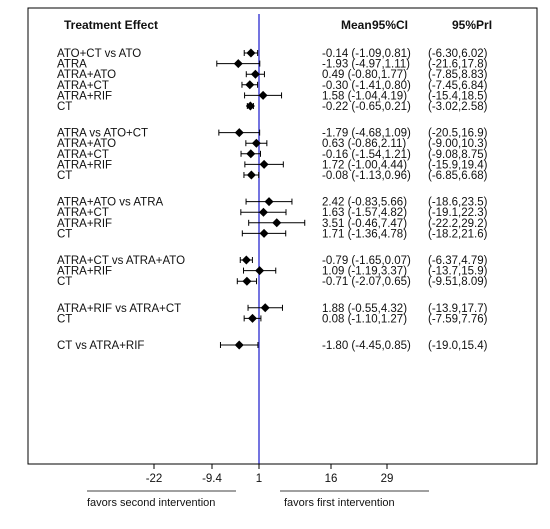 The width and height of the screenshot is (550, 529). I want to click on favors-first-caption: favors first intervention, so click(339, 503).